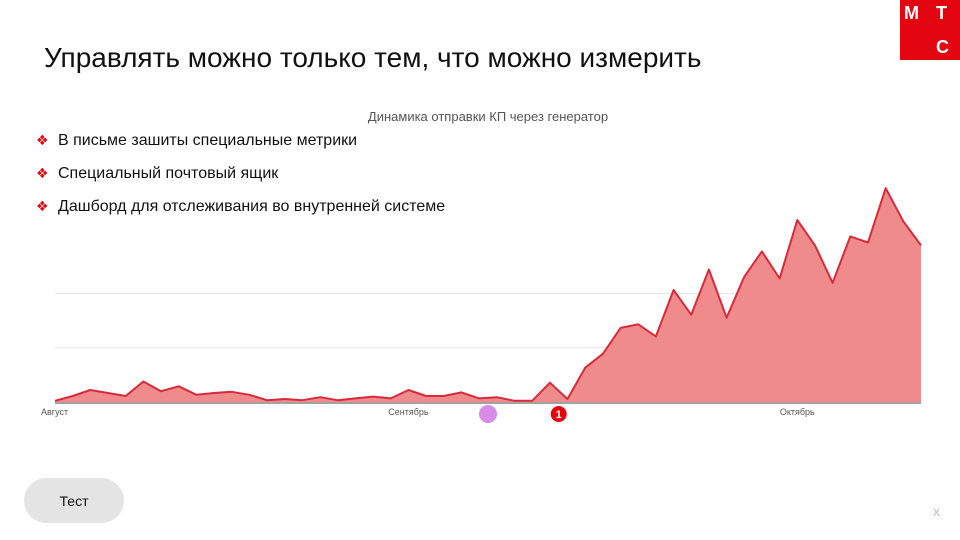  I want to click on marker-label: 1, so click(559, 415).